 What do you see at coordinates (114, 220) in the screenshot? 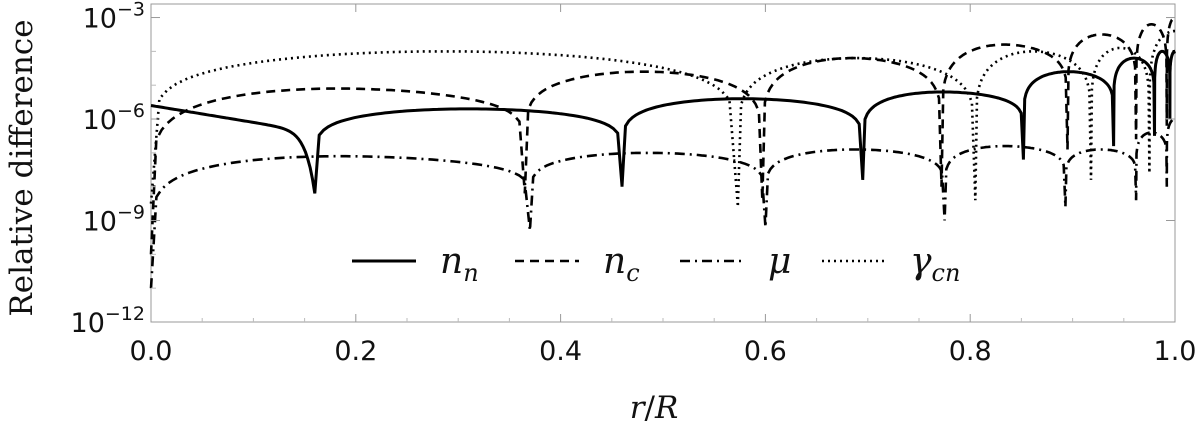
I see `y-tick-label: 10⁻⁹` at bounding box center [114, 220].